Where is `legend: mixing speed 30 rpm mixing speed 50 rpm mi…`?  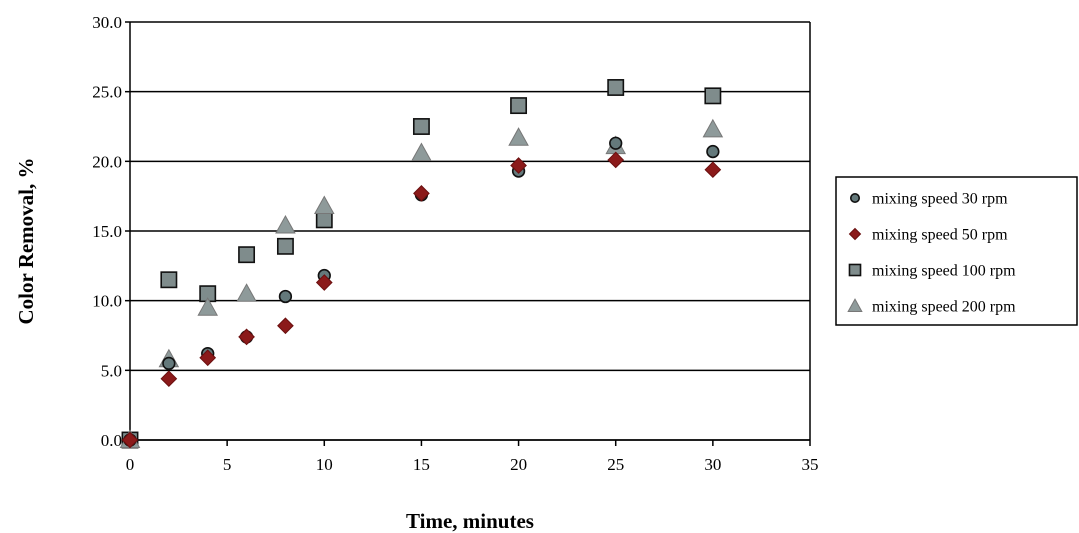 legend: mixing speed 30 rpm mixing speed 50 rpm mi… is located at coordinates (956, 251).